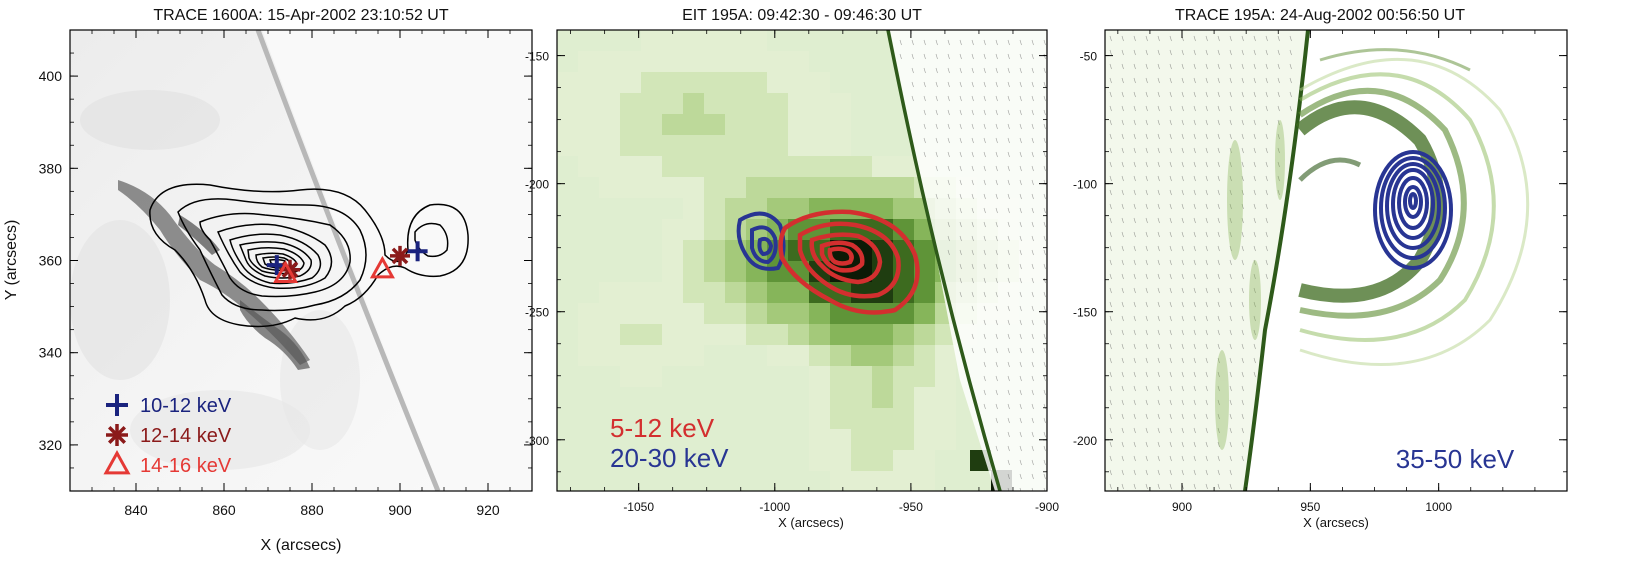 The width and height of the screenshot is (1630, 564). I want to click on legend-entry: 20-30 keV, so click(669, 458).